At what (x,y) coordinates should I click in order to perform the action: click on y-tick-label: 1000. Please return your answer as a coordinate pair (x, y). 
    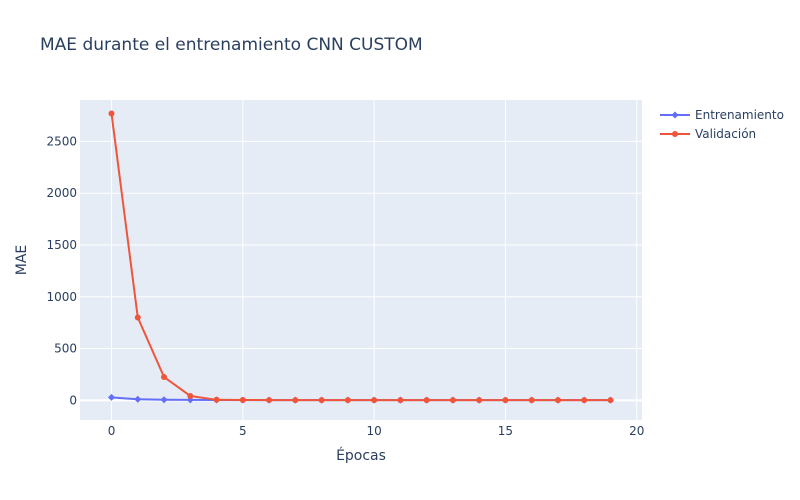
    Looking at the image, I should click on (61, 297).